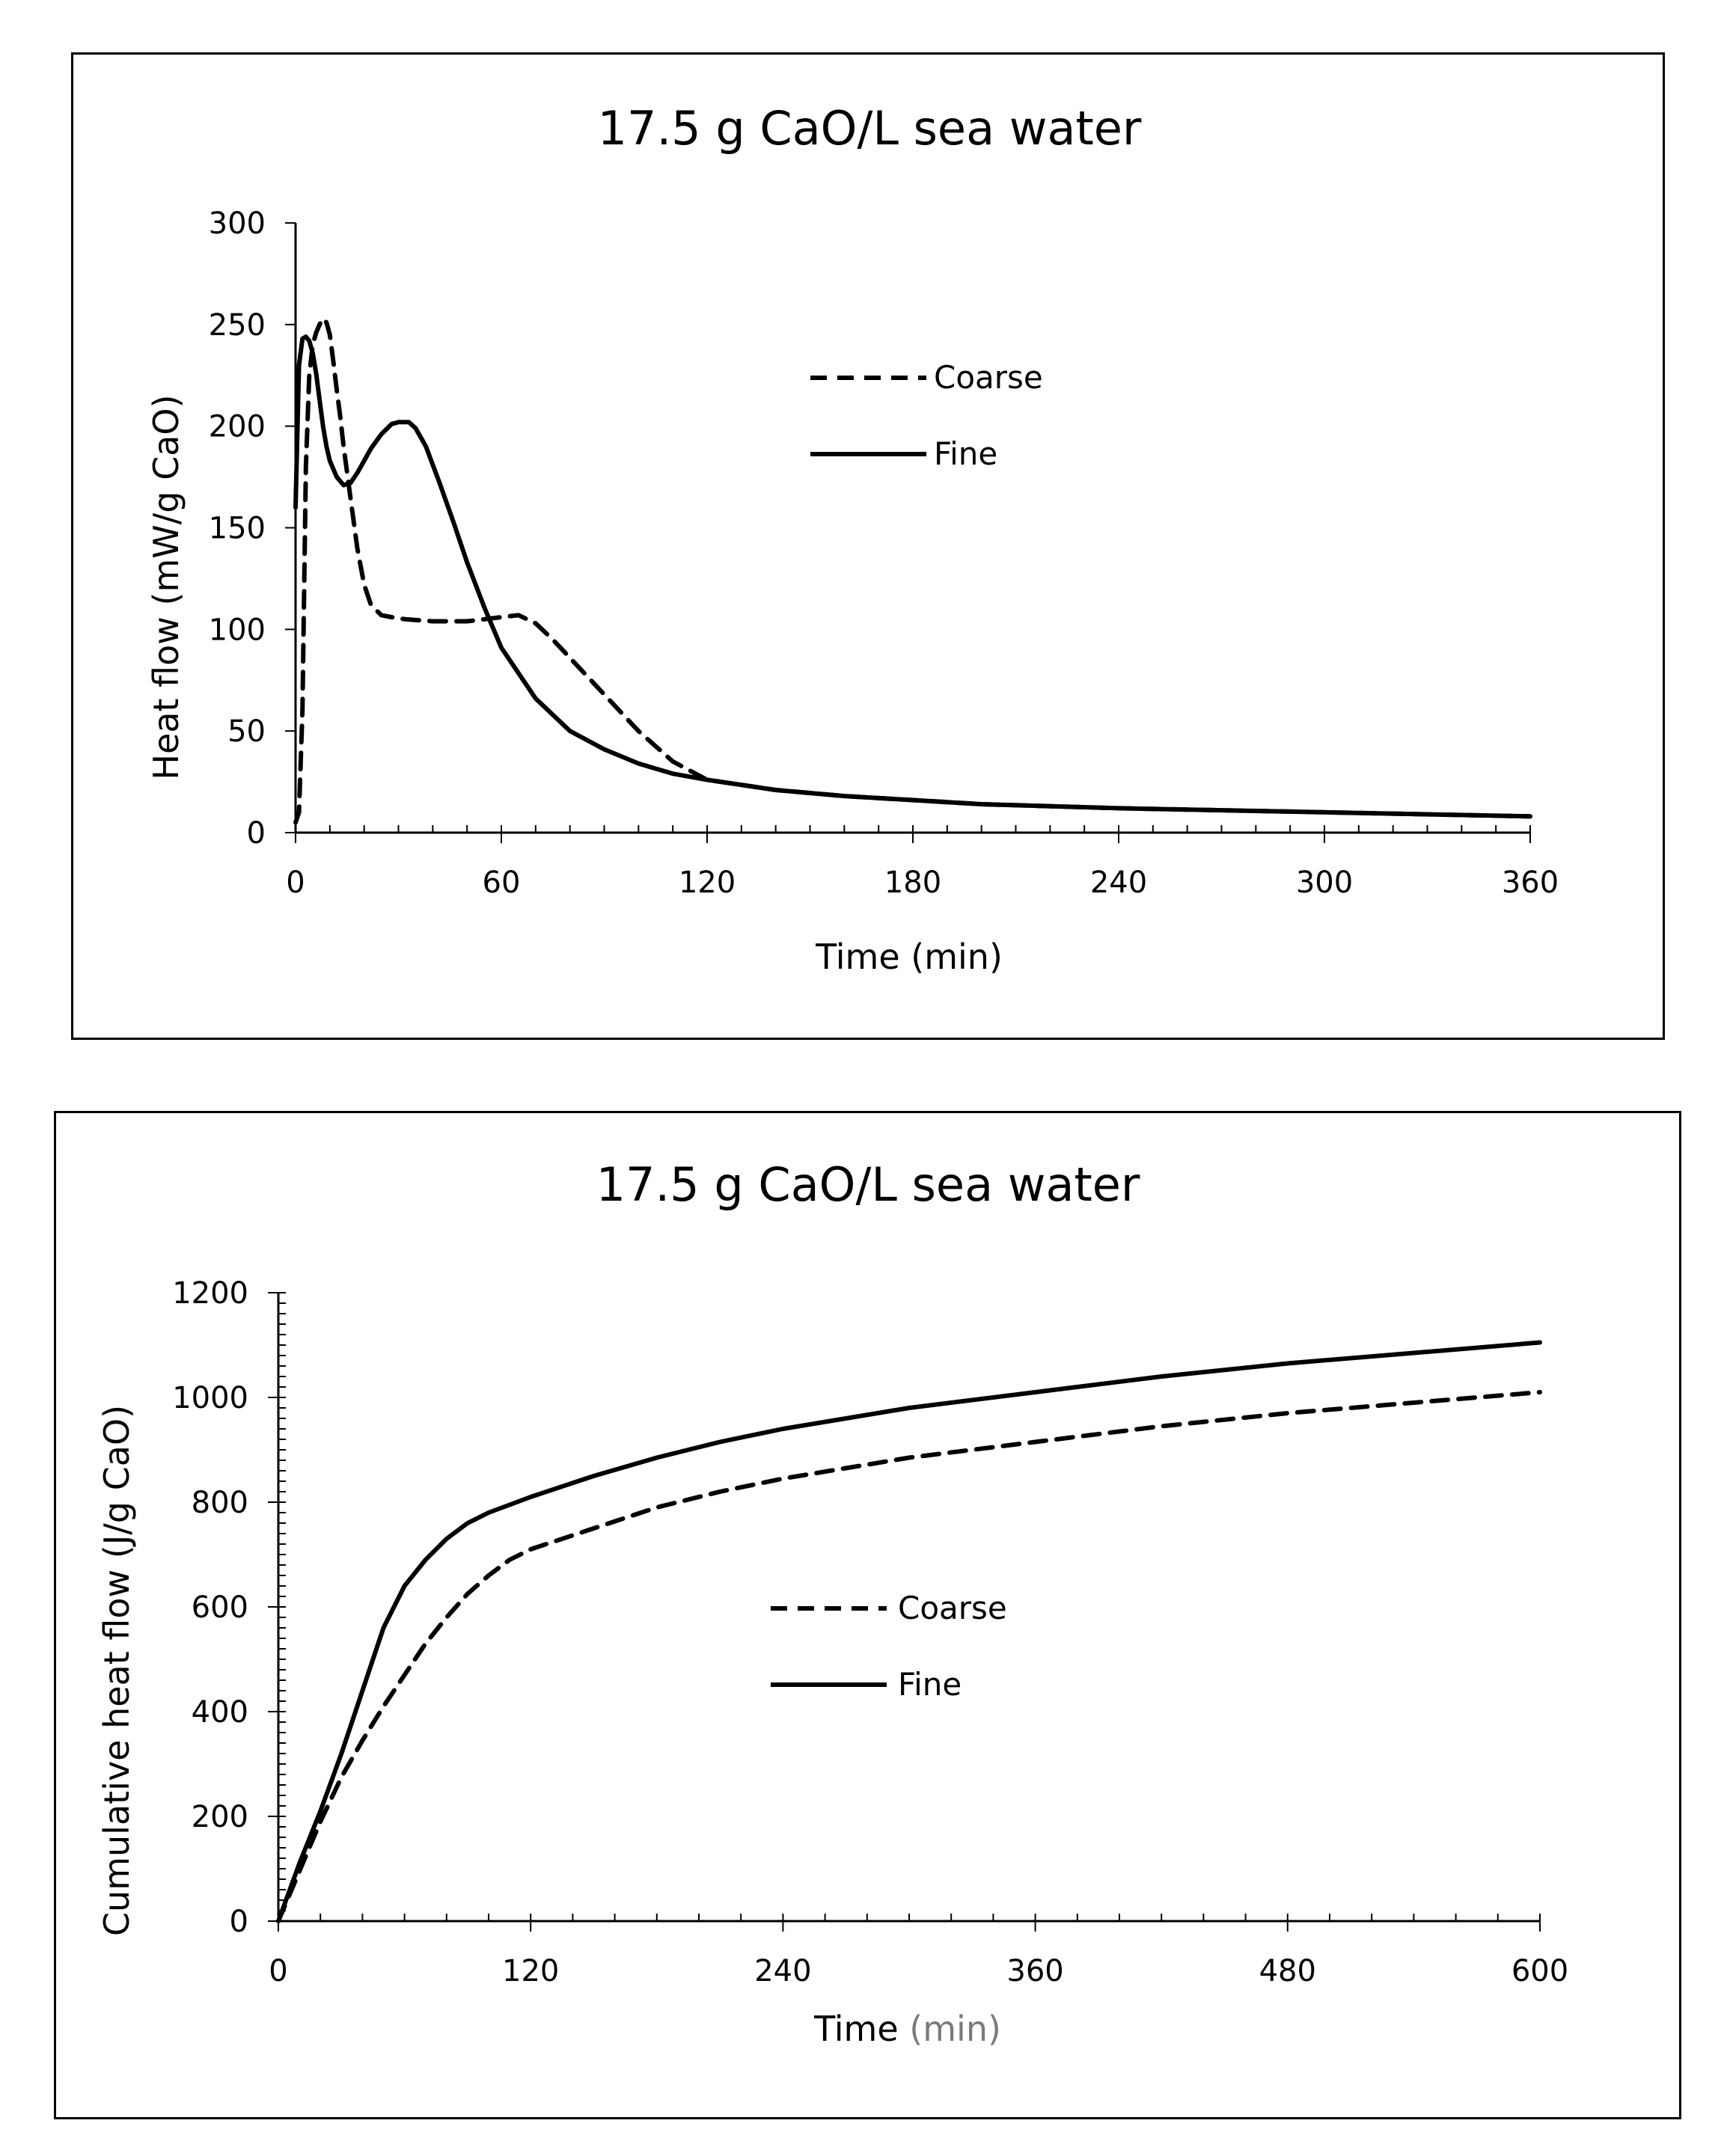  Describe the element at coordinates (220, 1503) in the screenshot. I see `y-tick-label: 800` at that location.